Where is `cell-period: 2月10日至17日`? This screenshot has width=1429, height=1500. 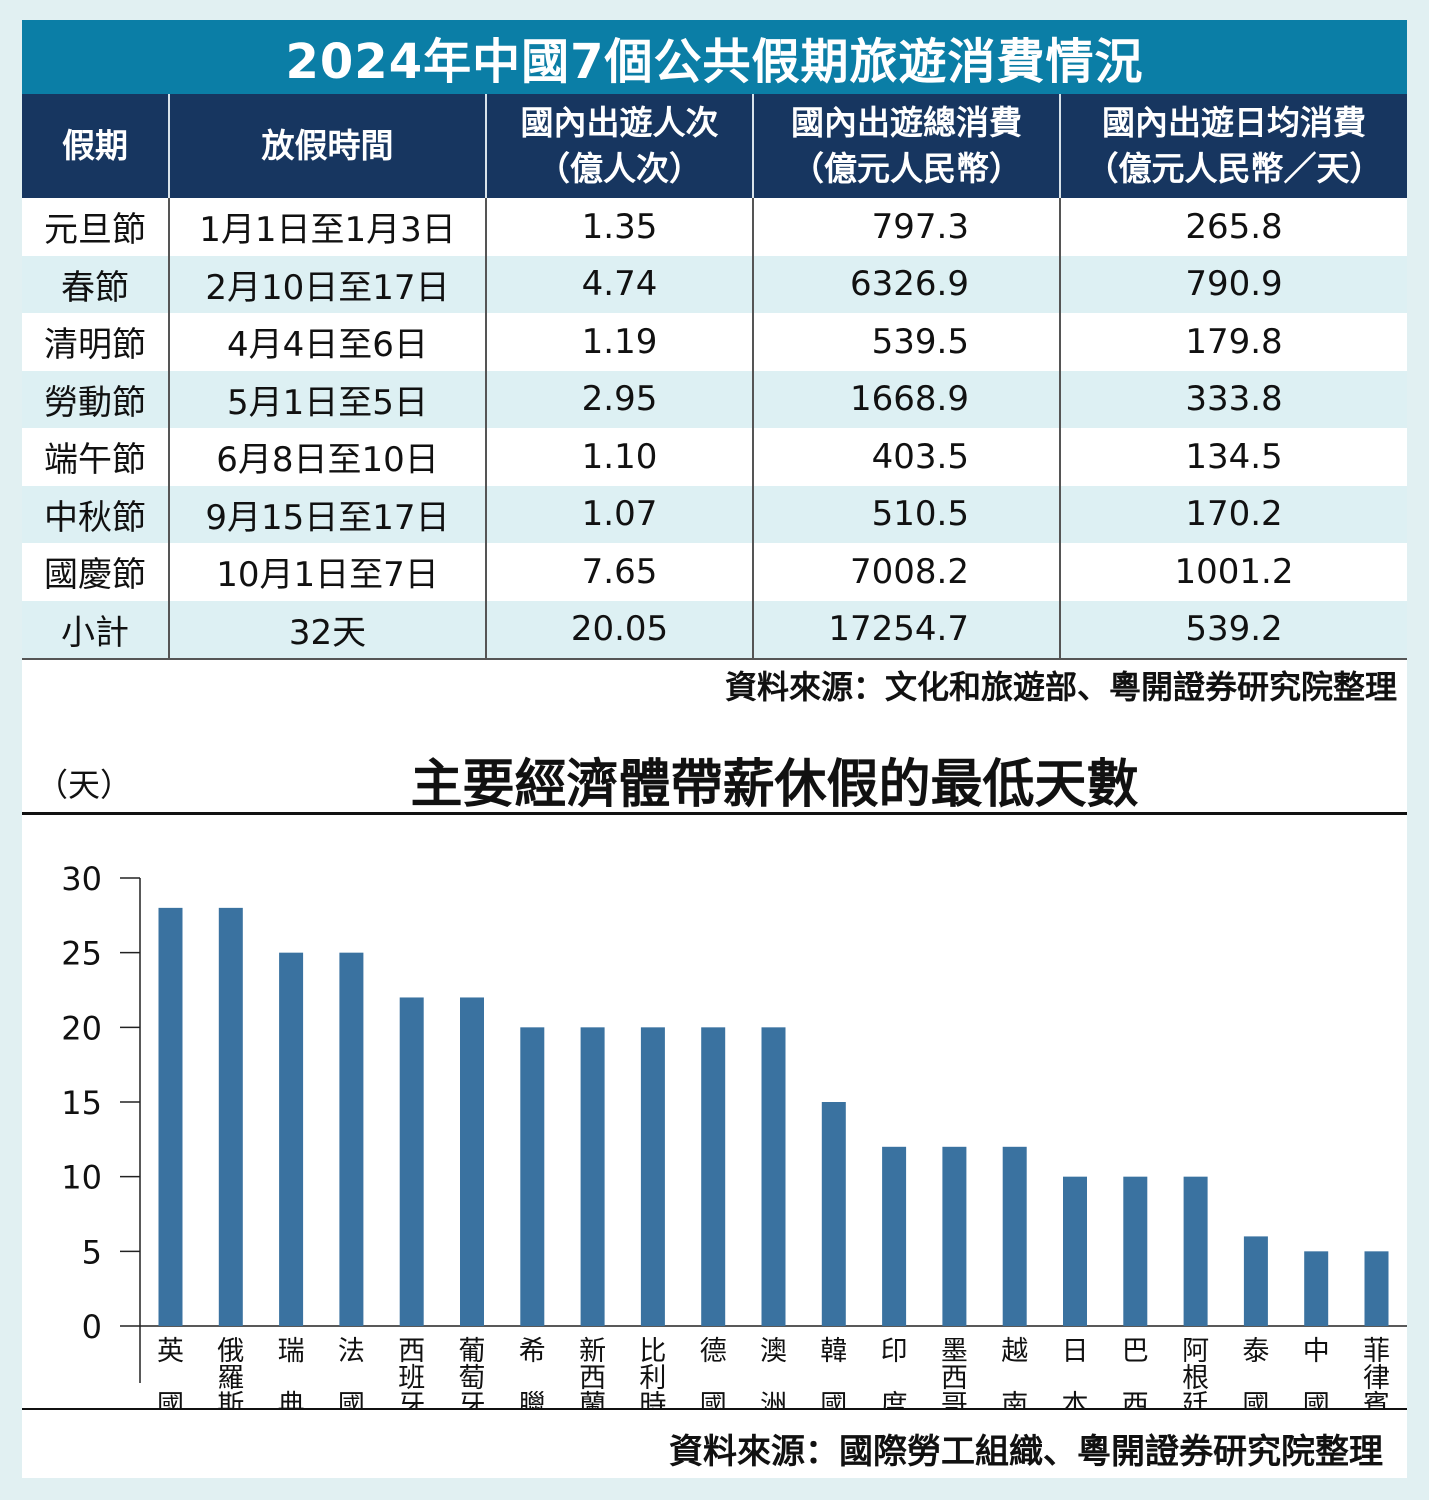 cell-period: 2月10日至17日 is located at coordinates (326, 284).